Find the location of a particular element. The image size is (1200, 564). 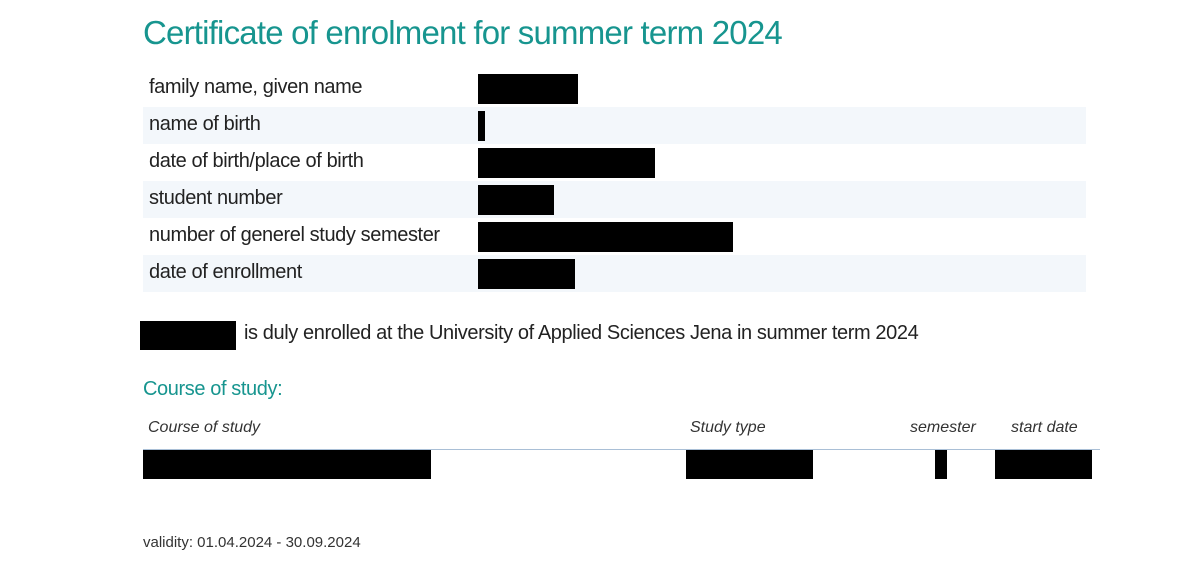

field-row: student number is located at coordinates (614, 199).